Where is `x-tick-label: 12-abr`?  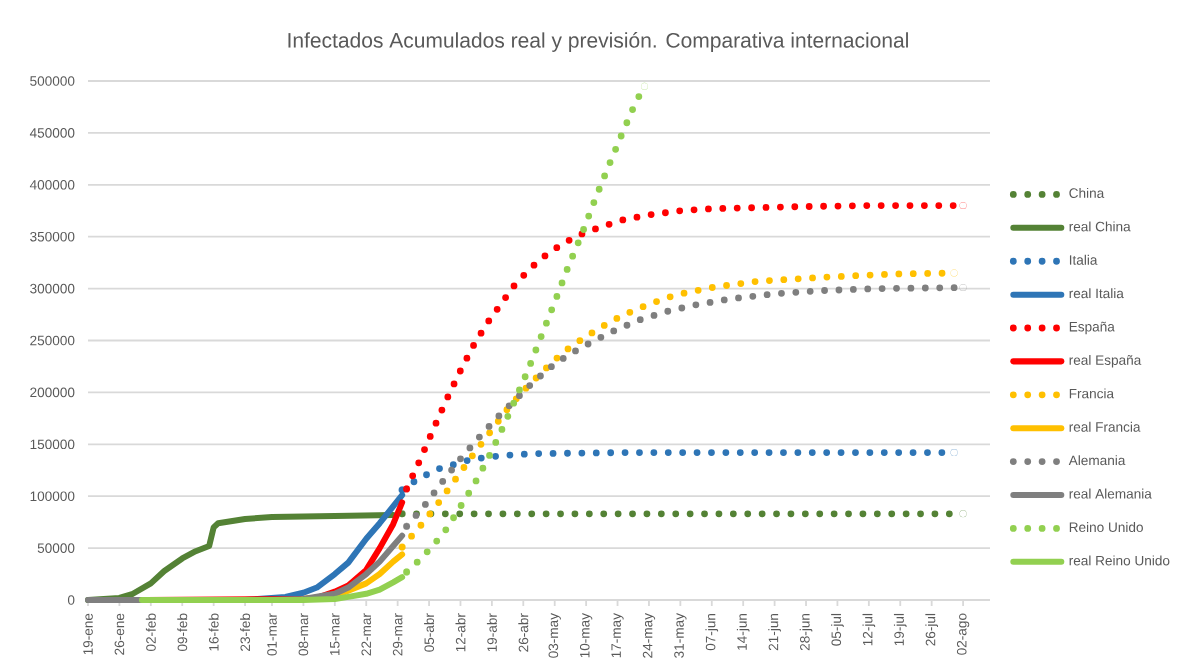
x-tick-label: 12-abr is located at coordinates (460, 632).